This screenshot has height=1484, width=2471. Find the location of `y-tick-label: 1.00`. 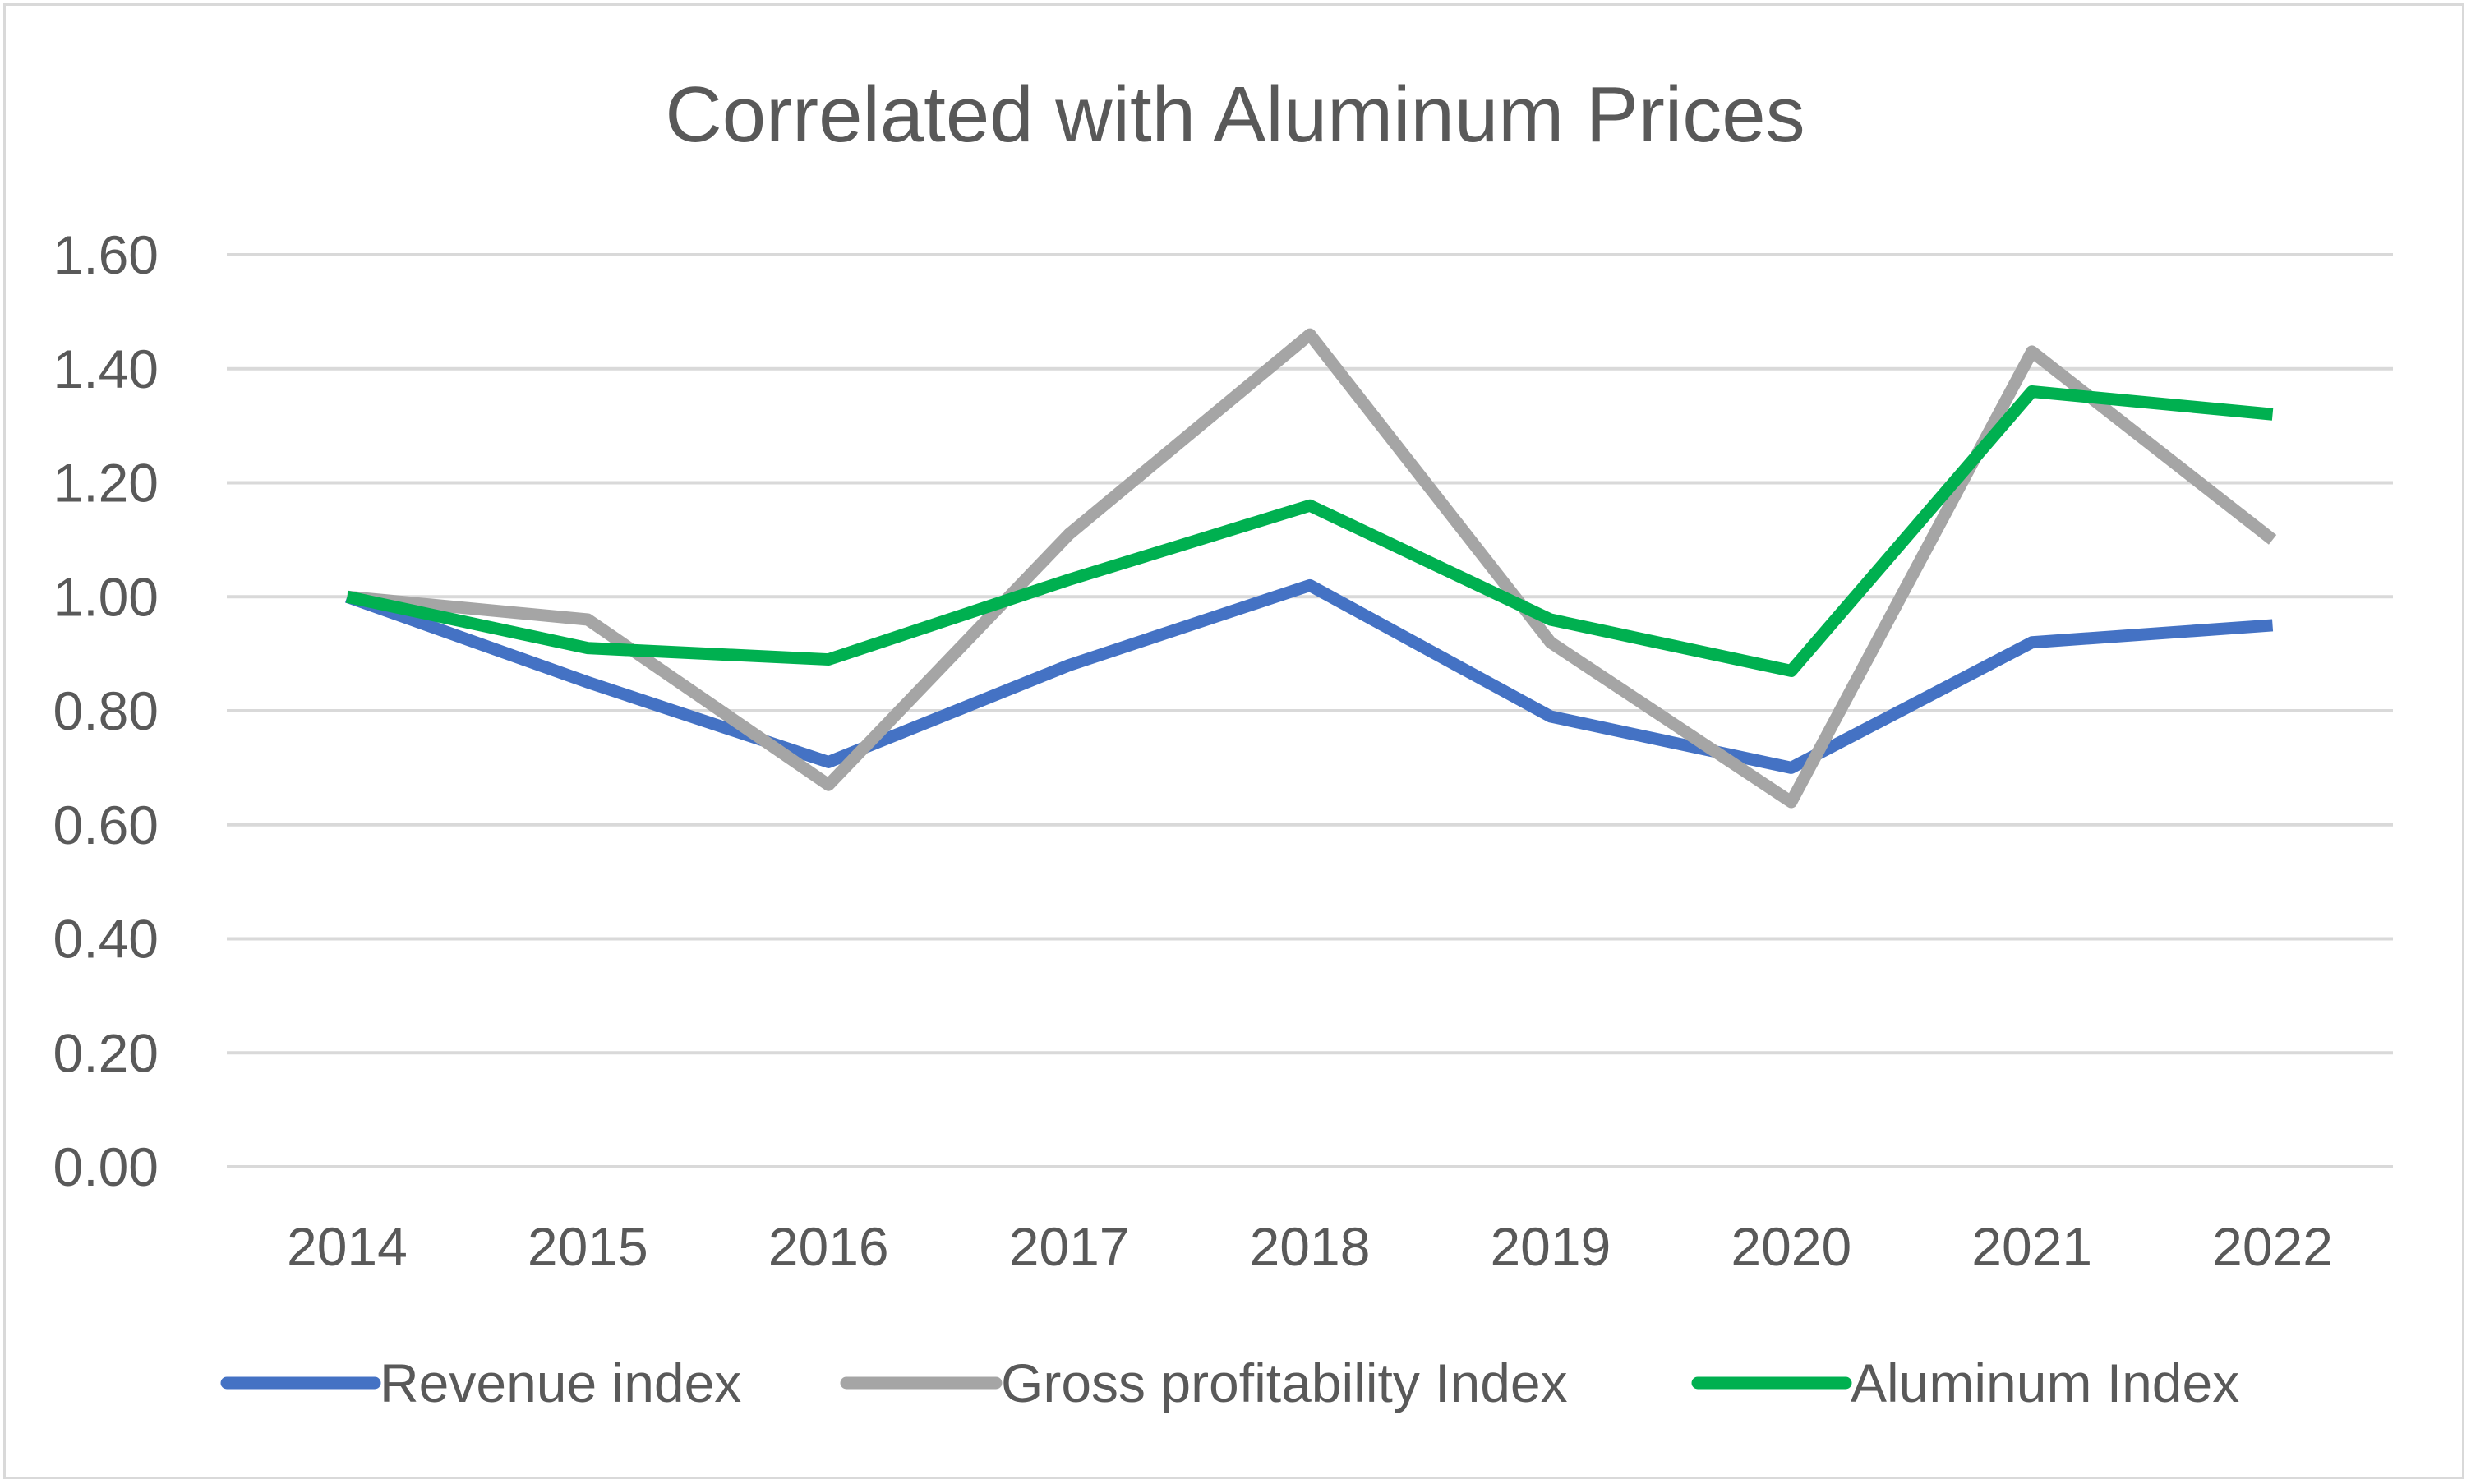

y-tick-label: 1.00 is located at coordinates (106, 596).